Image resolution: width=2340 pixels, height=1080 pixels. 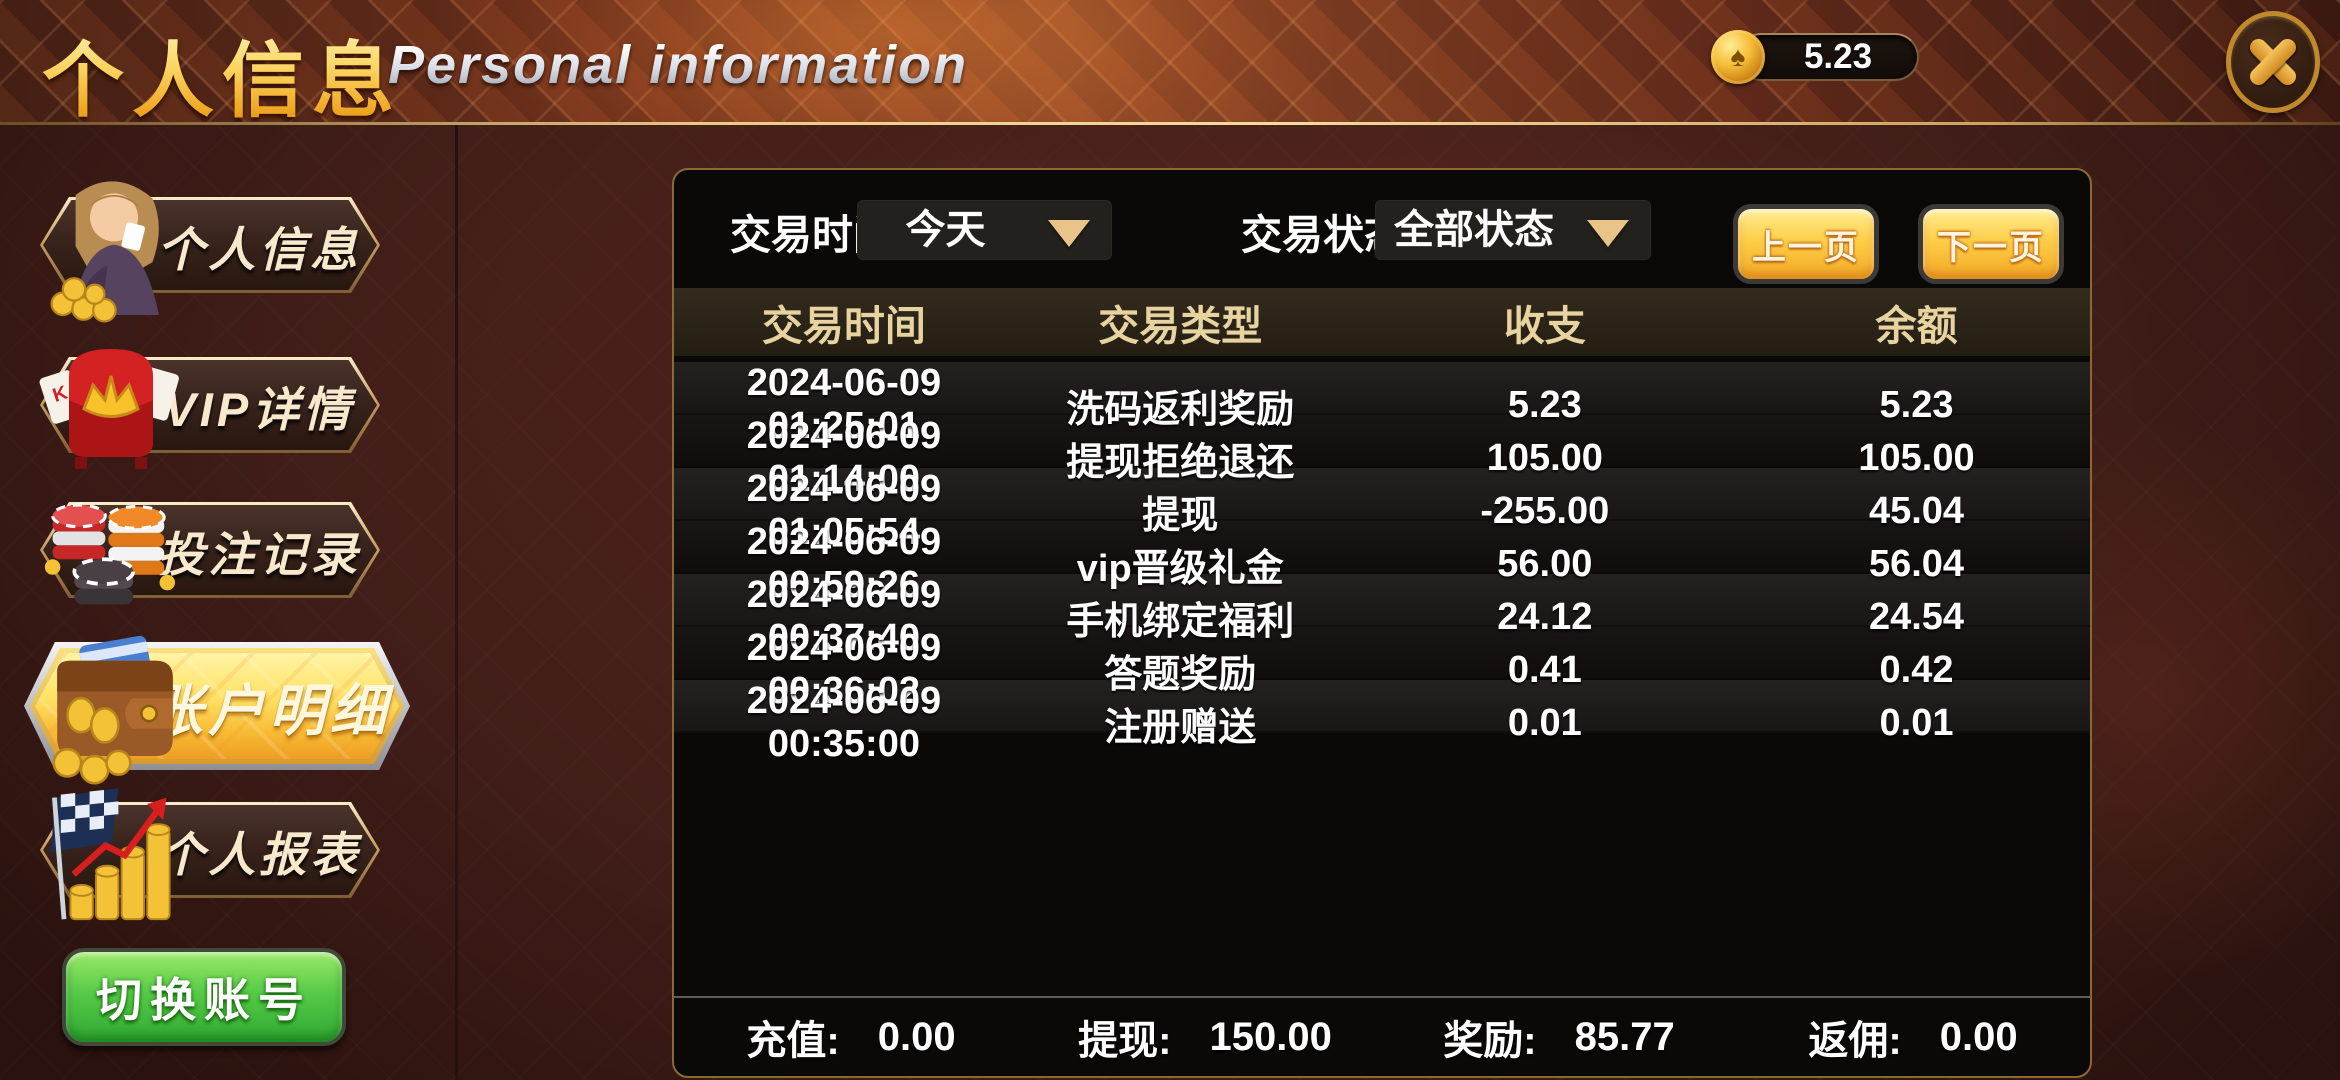 I want to click on page-subtitle: Personal information, so click(x=678, y=65).